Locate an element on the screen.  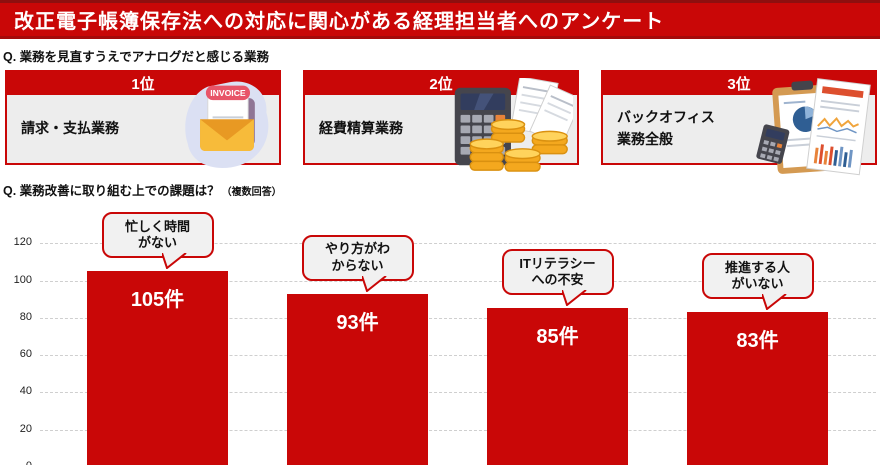
question2-note: （複数回答） is located at coordinates (251, 192).